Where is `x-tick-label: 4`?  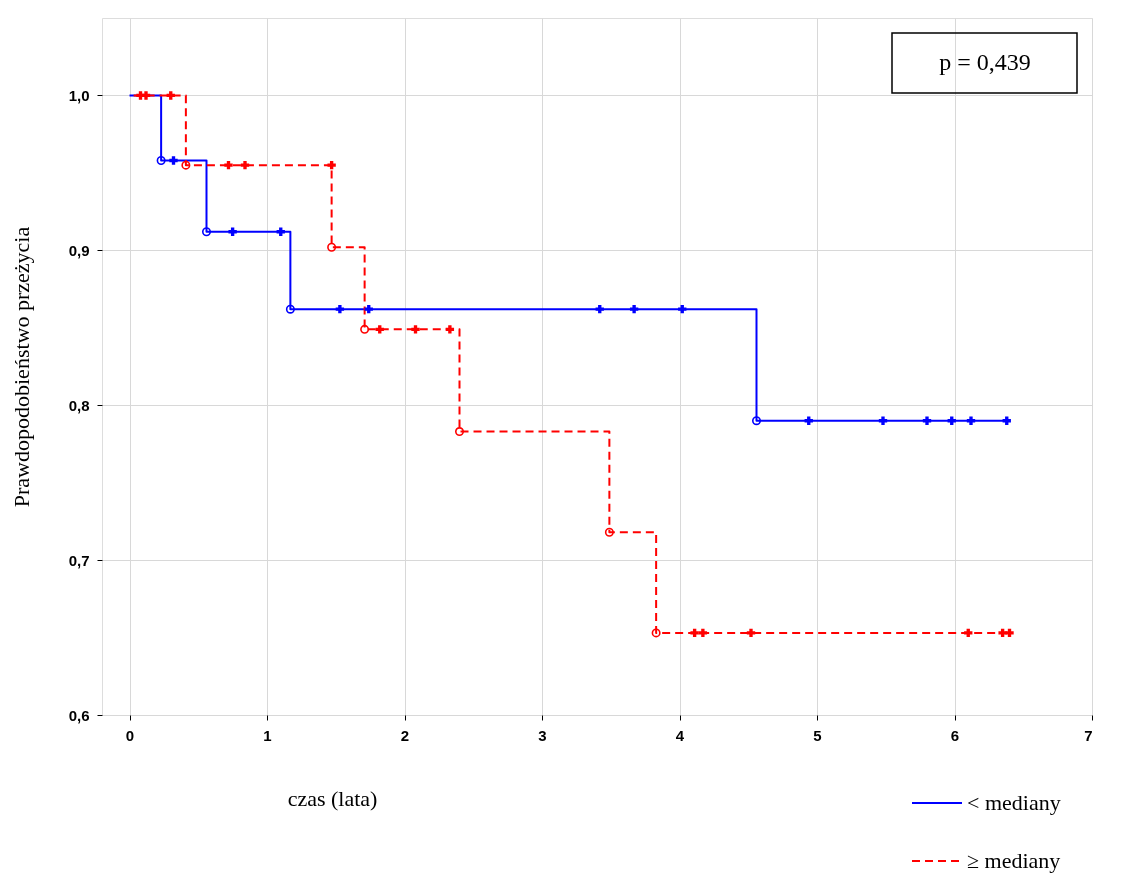 x-tick-label: 4 is located at coordinates (680, 735).